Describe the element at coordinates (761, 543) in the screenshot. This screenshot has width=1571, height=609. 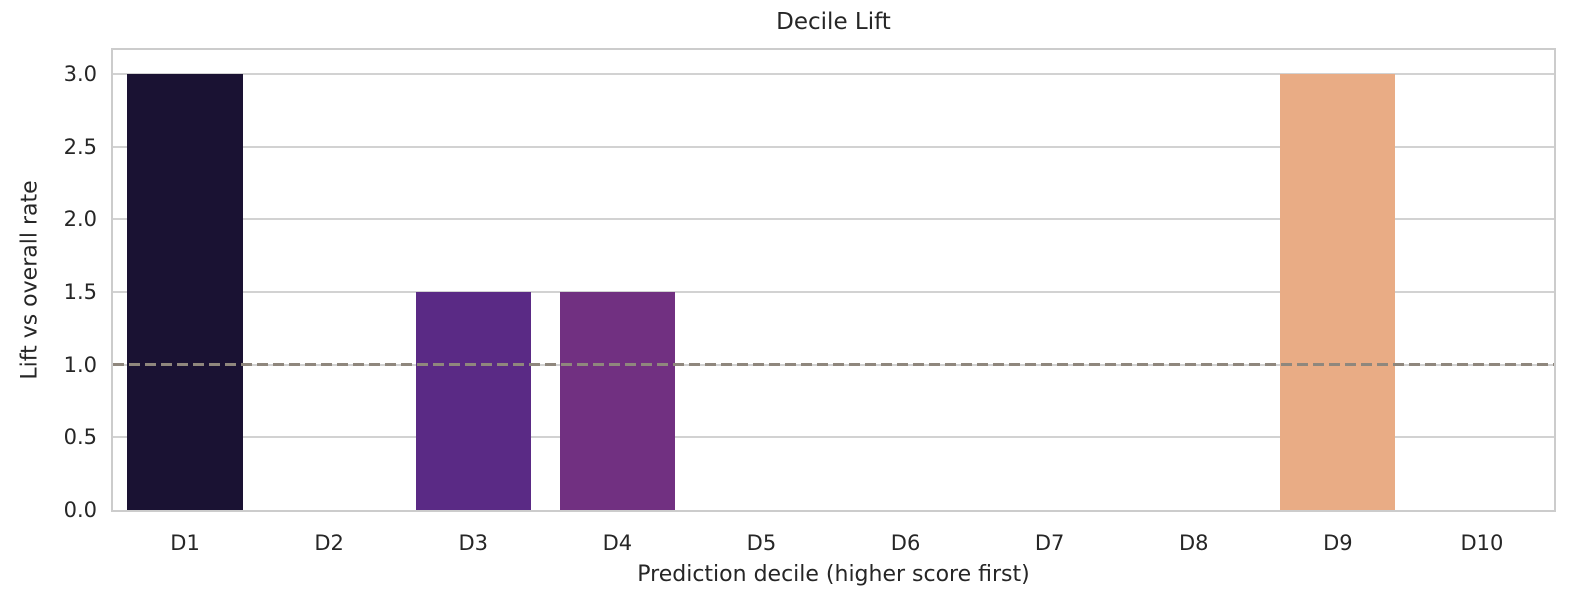
I see `x-tick-label: D5` at that location.